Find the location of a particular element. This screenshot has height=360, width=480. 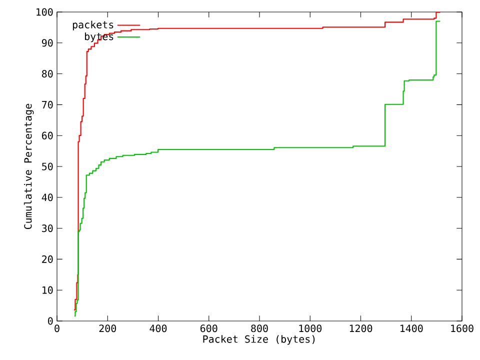

x-tick-label: 800 is located at coordinates (259, 328).